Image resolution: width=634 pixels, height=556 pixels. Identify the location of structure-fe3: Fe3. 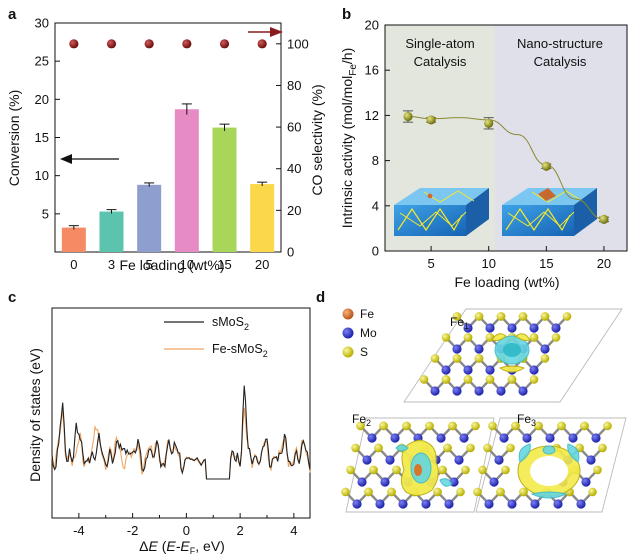
(550, 462).